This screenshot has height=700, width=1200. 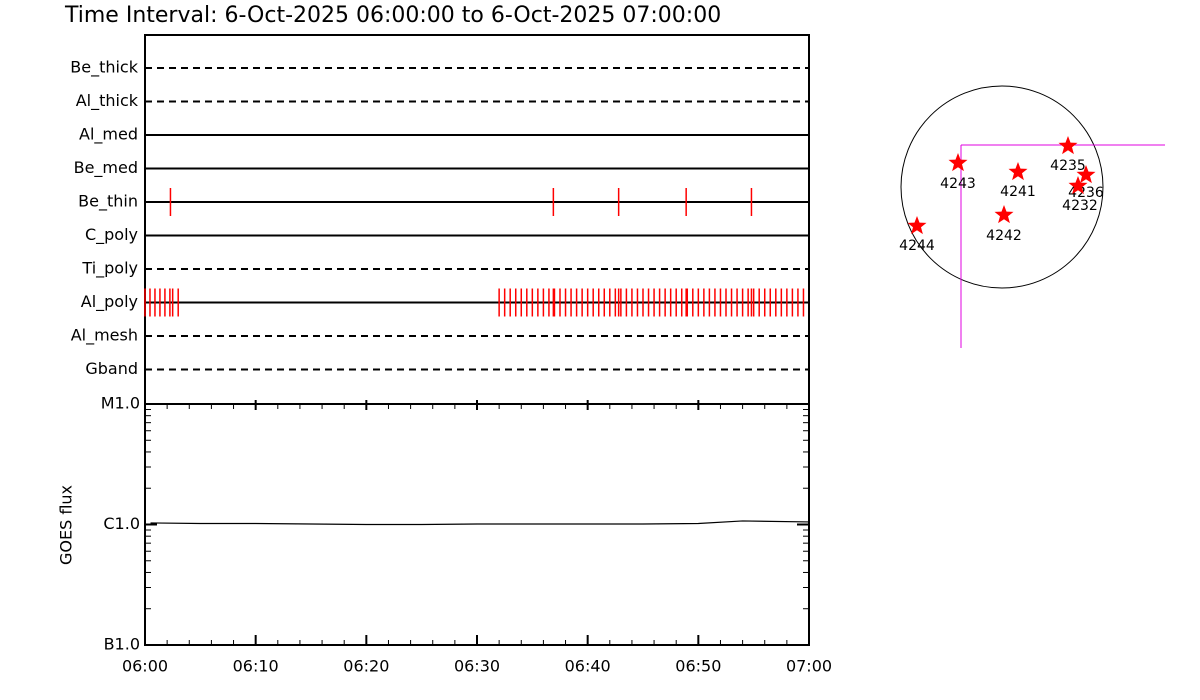 I want to click on region-label: 4242, so click(x=1004, y=236).